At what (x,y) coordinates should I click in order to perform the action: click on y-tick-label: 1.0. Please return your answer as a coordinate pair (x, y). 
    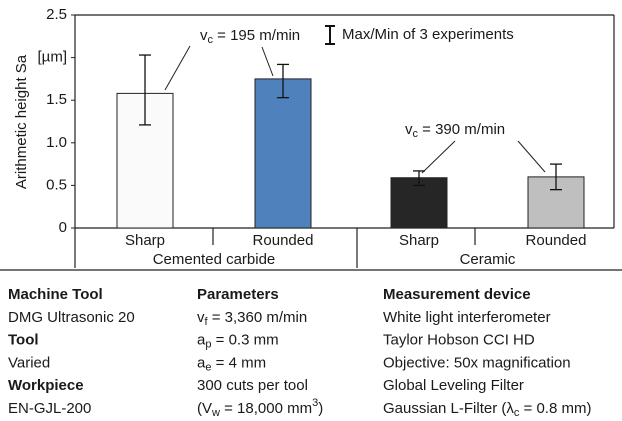
    Looking at the image, I should click on (56, 142).